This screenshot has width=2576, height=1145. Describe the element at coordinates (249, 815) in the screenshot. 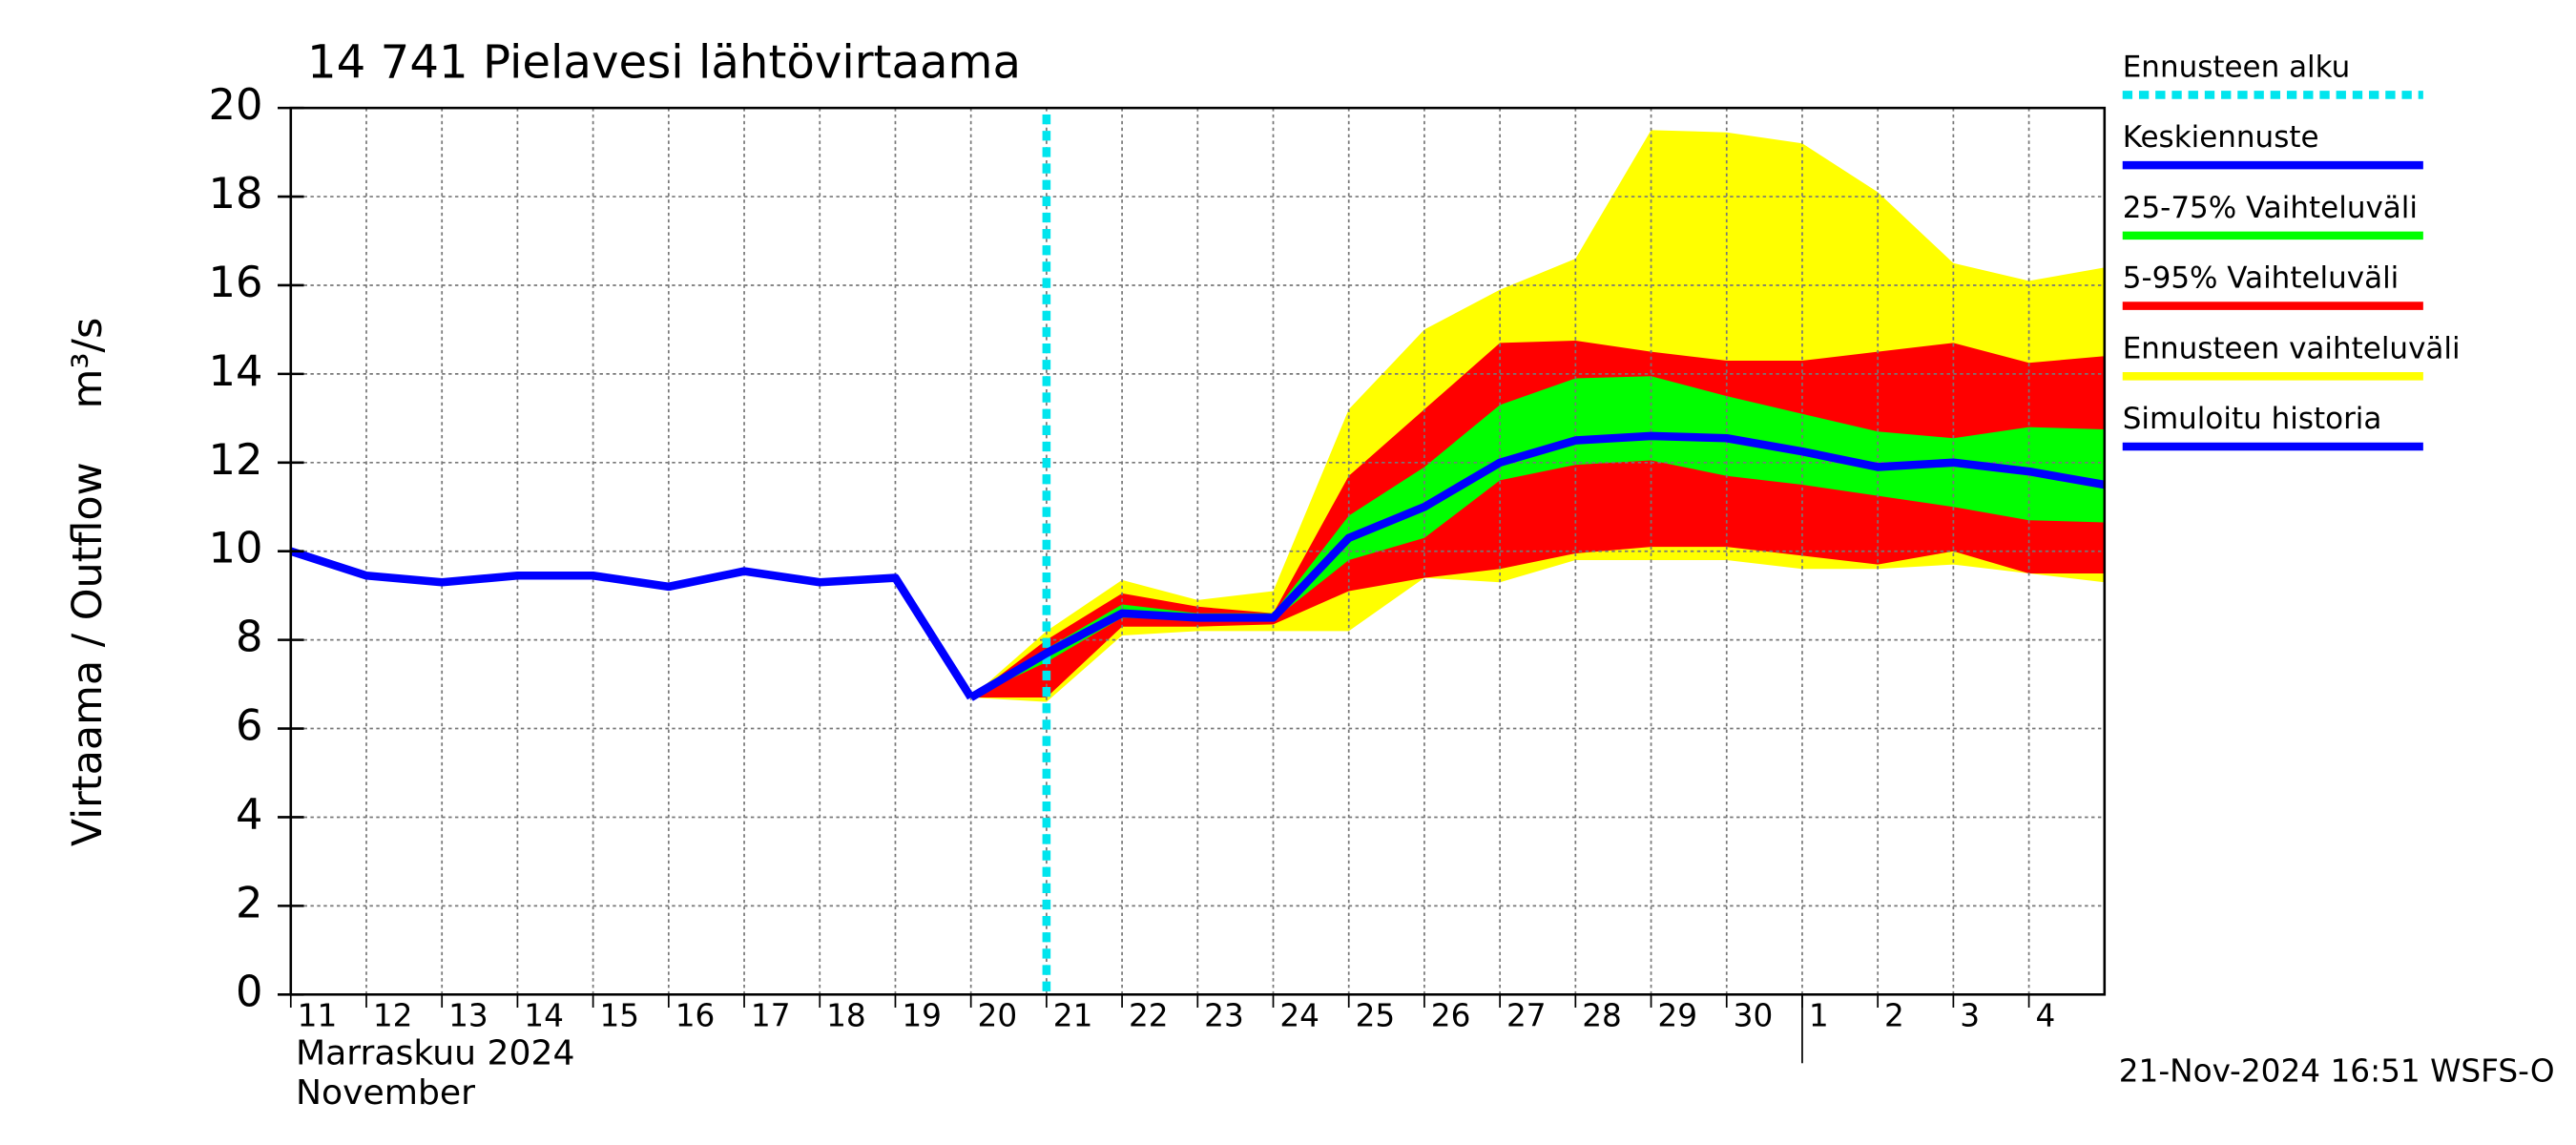

I see `y-tick-label: 4` at that location.